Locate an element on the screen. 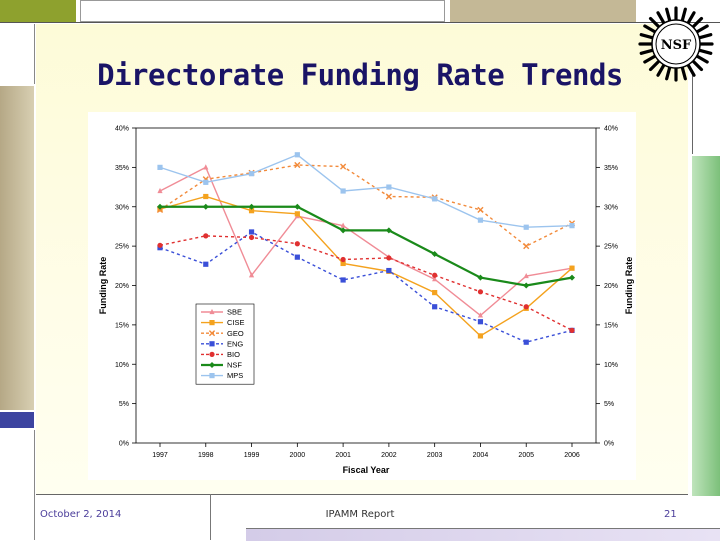 The image size is (720, 541). y-tick-label-right: 0% is located at coordinates (609, 444).